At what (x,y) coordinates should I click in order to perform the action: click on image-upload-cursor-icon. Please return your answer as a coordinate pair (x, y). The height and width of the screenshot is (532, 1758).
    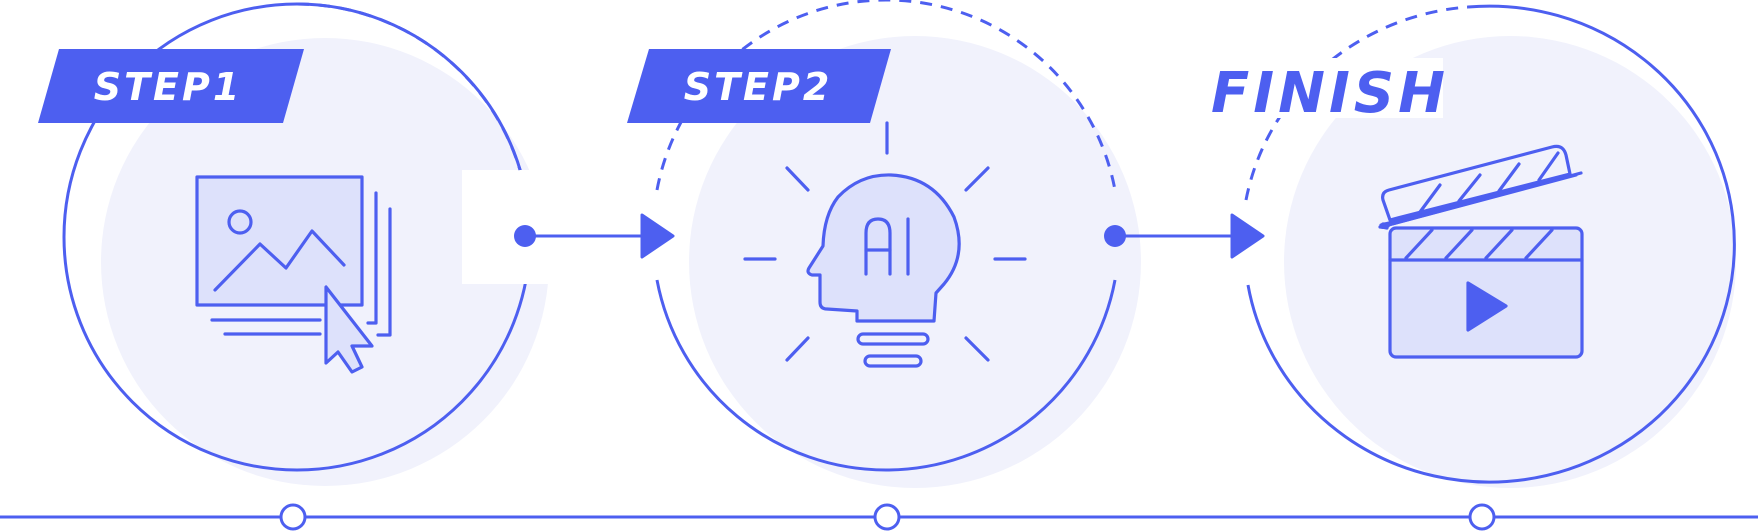
    Looking at the image, I should click on (293, 274).